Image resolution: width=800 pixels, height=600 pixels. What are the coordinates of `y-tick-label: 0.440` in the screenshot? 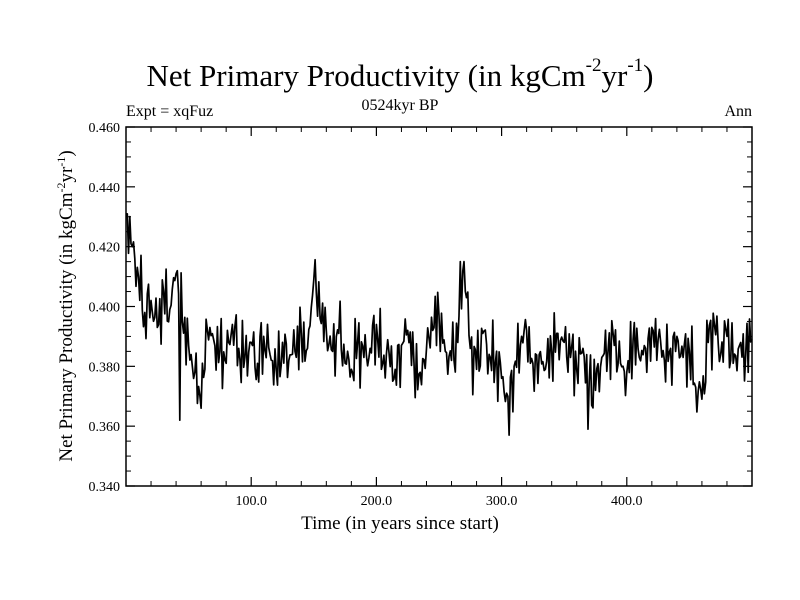 It's located at (105, 188).